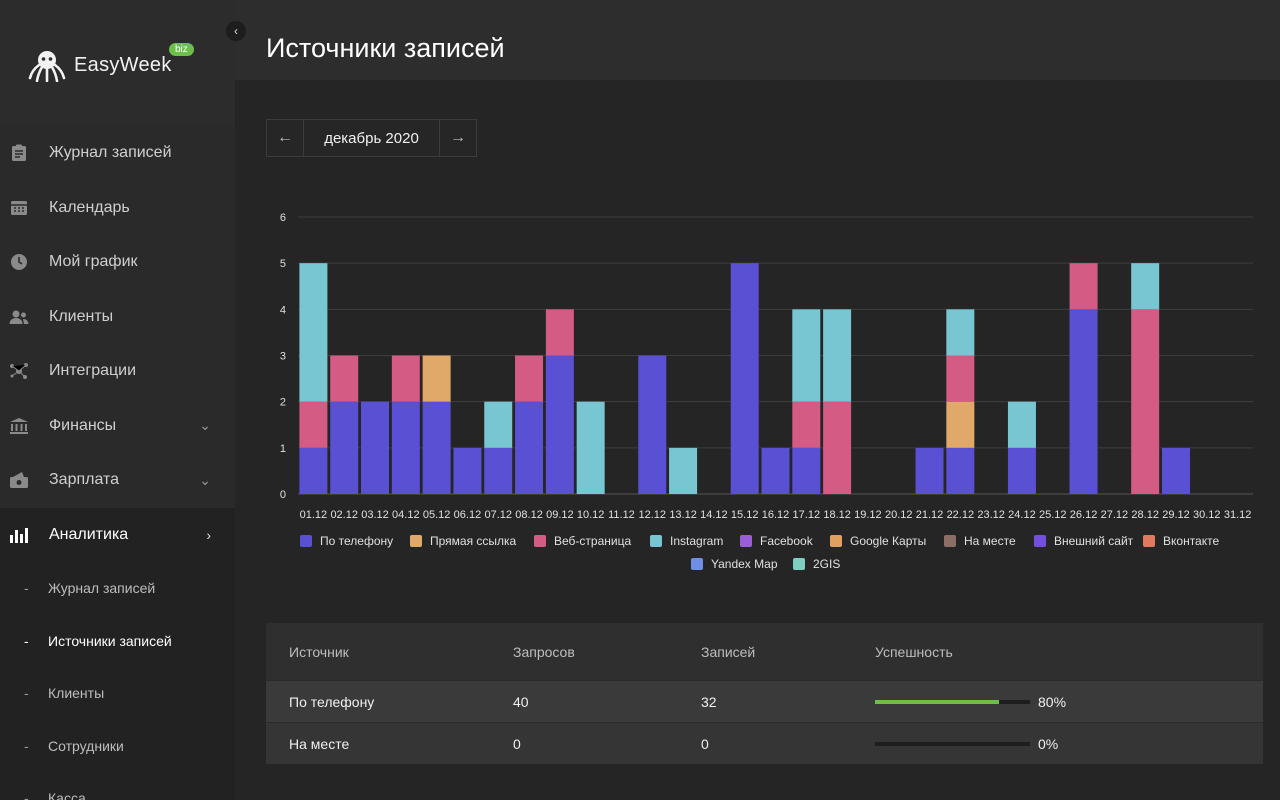 This screenshot has width=1280, height=800. Describe the element at coordinates (319, 651) in the screenshot. I see `column-header-source: Источник` at that location.